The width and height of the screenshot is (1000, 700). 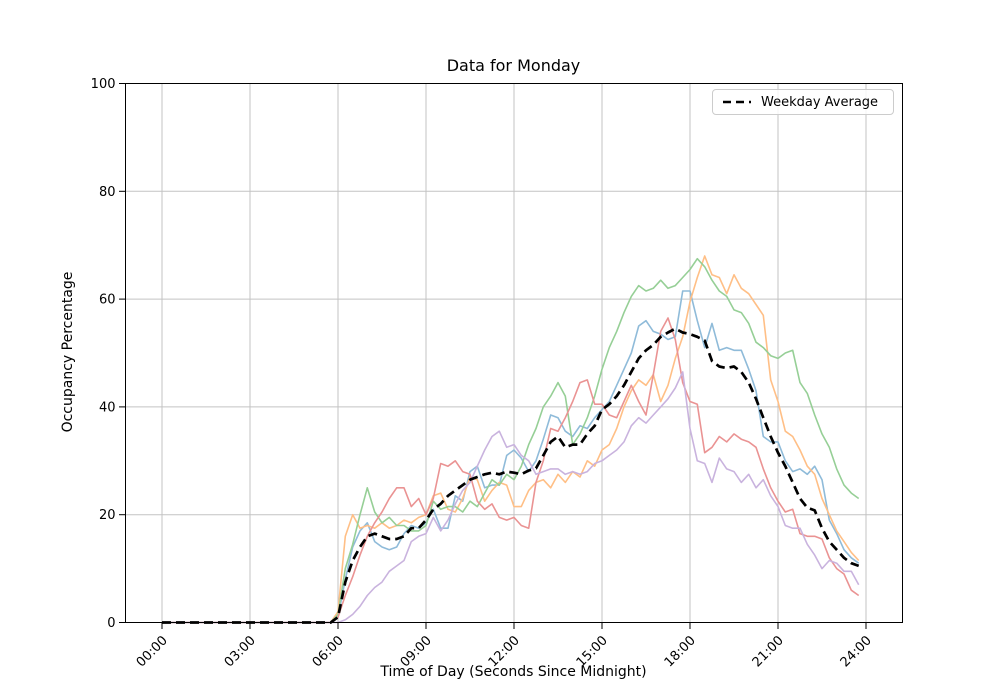 I want to click on y-tick-label: 100, so click(x=103, y=84).